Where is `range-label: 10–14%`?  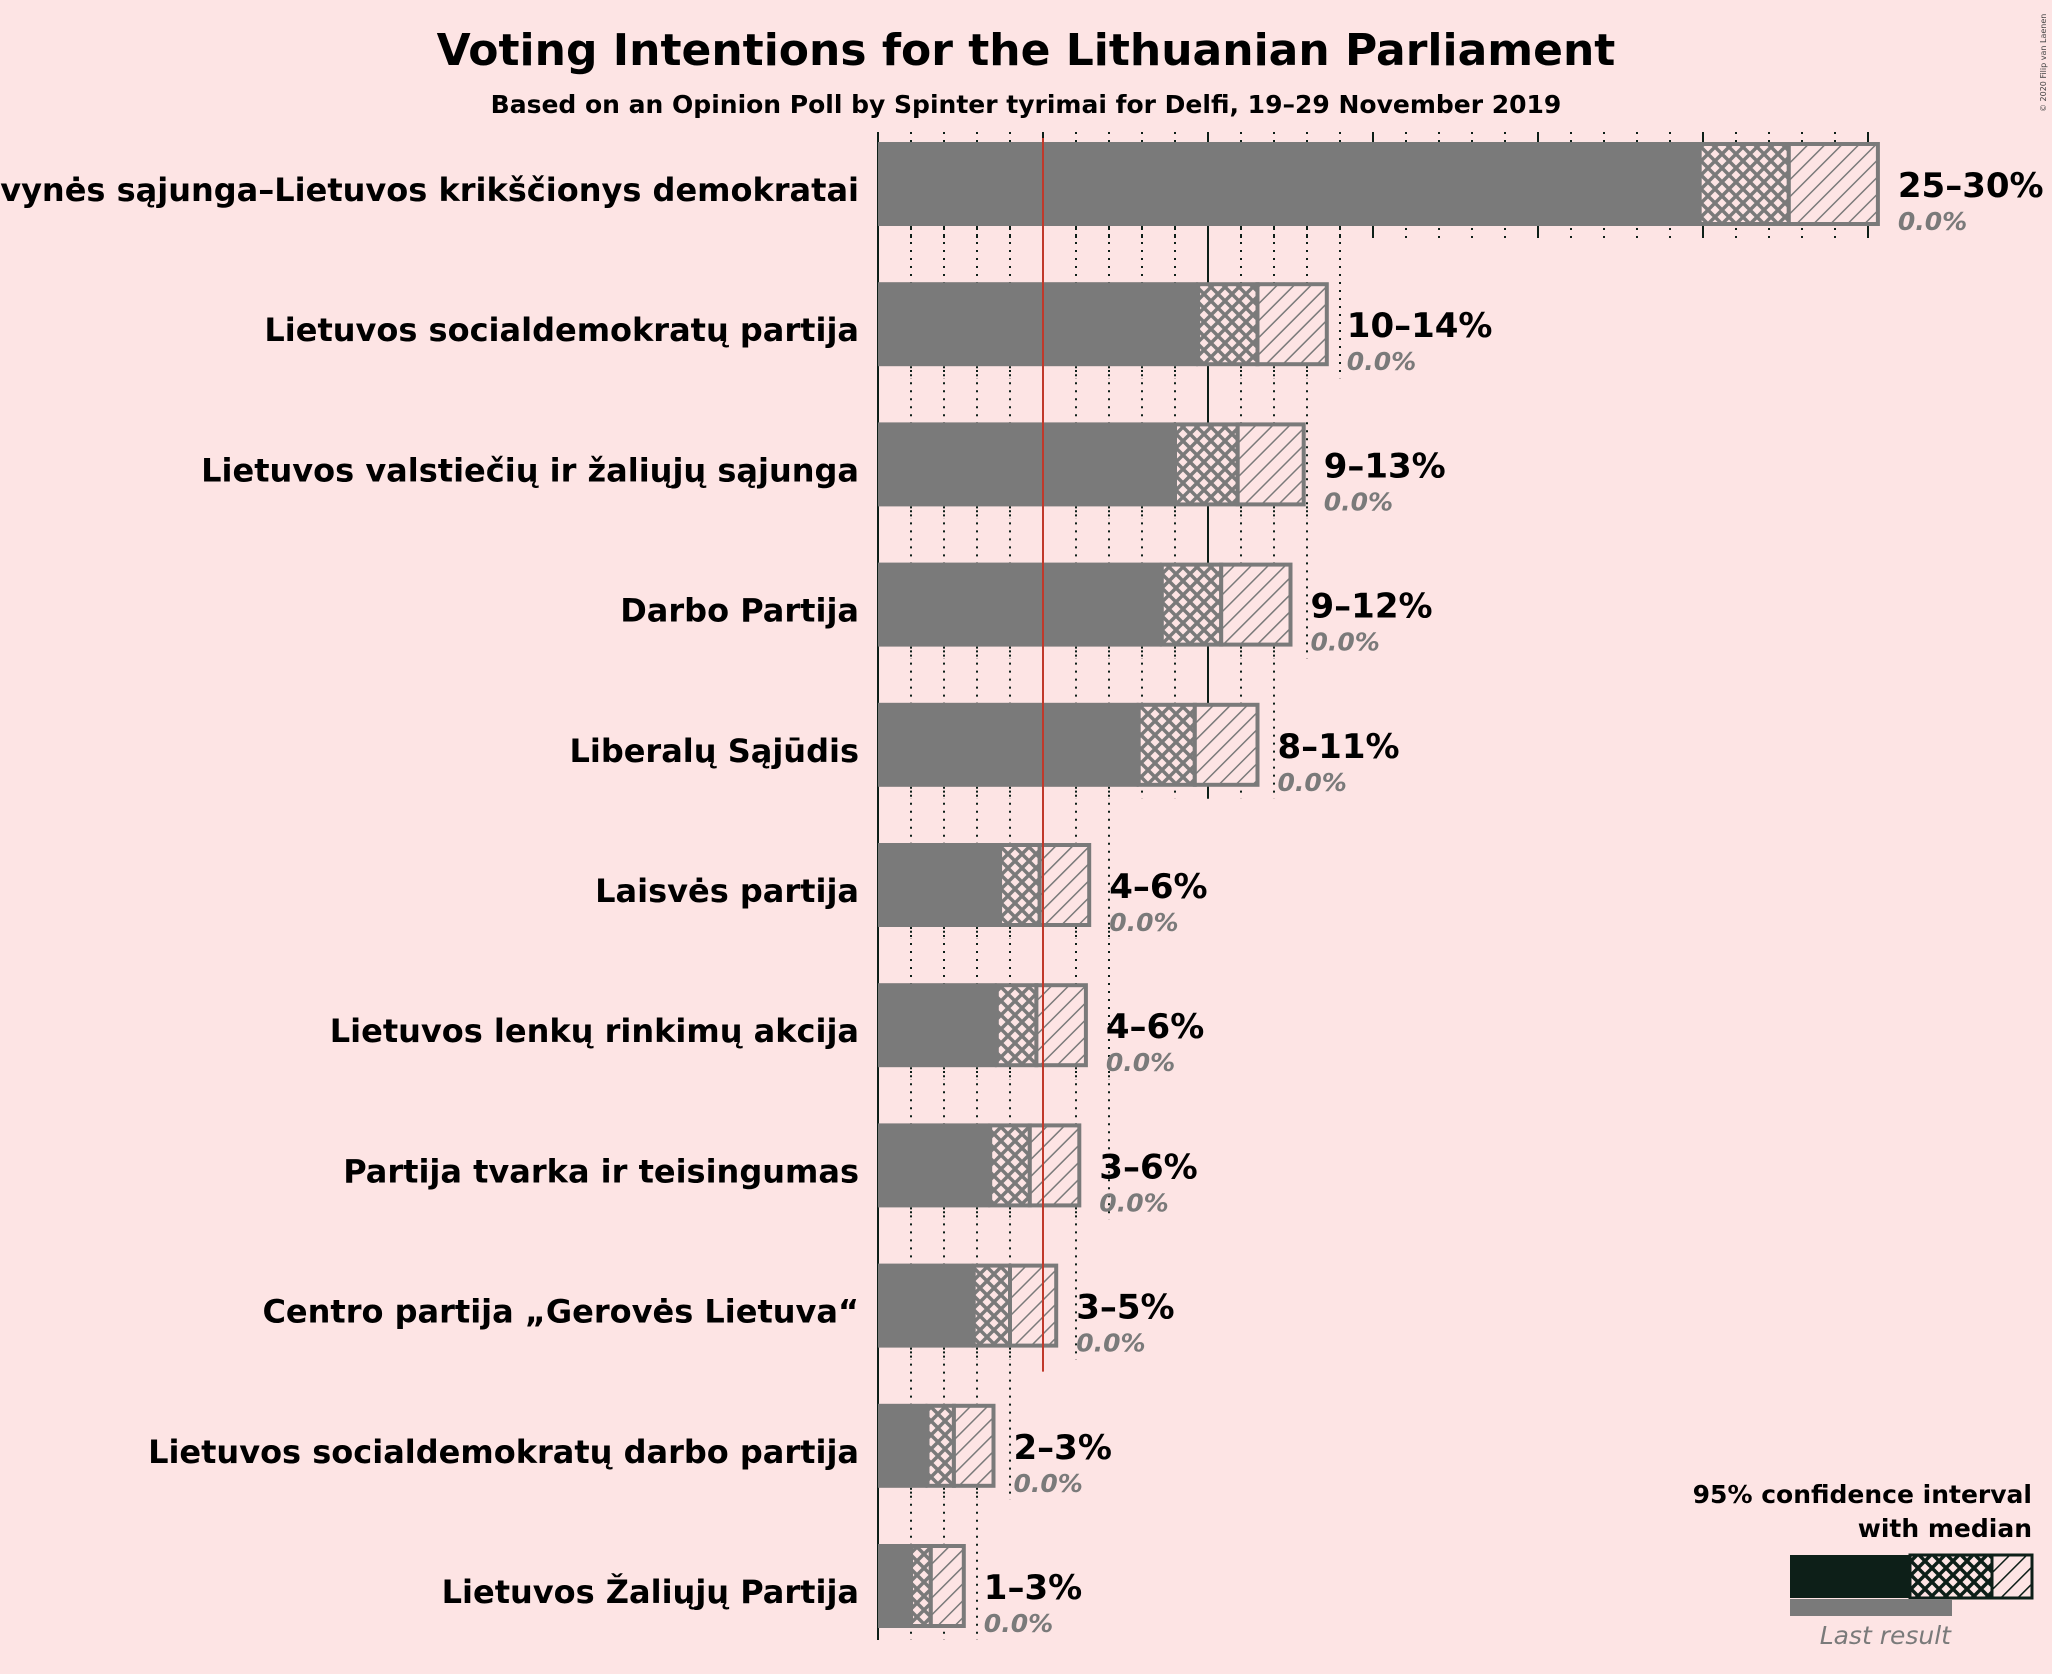
range-label: 10–14% is located at coordinates (1420, 326).